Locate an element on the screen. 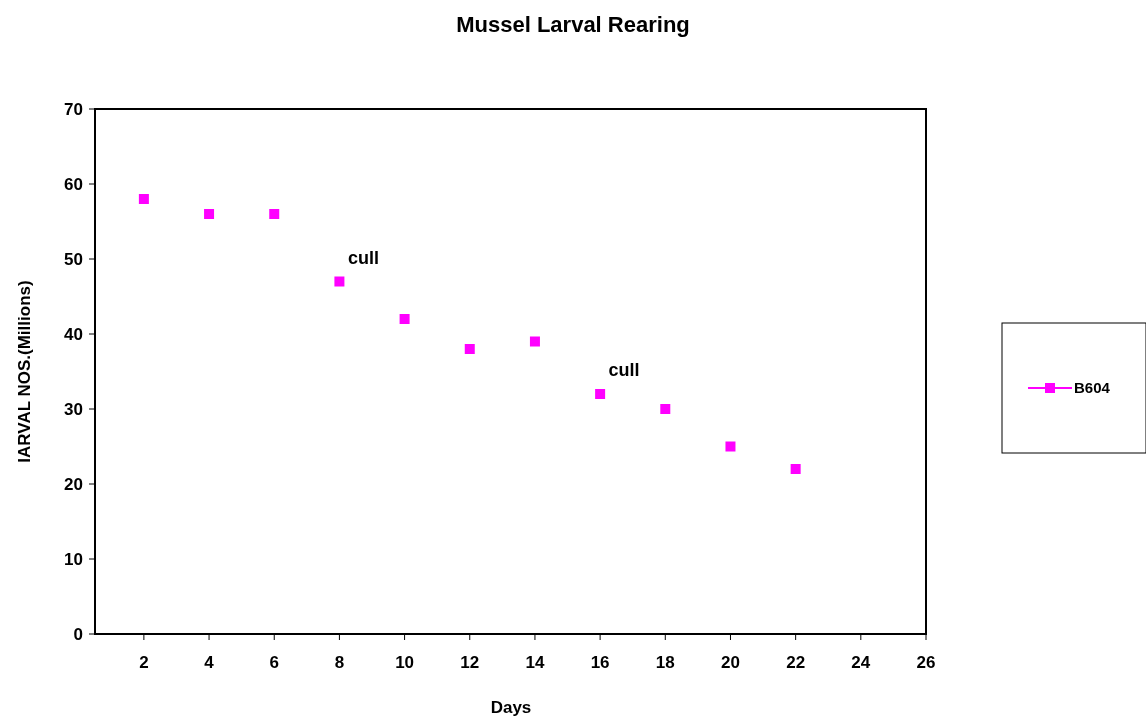 Image resolution: width=1146 pixels, height=722 pixels. y-tick-label: 30 is located at coordinates (73, 409).